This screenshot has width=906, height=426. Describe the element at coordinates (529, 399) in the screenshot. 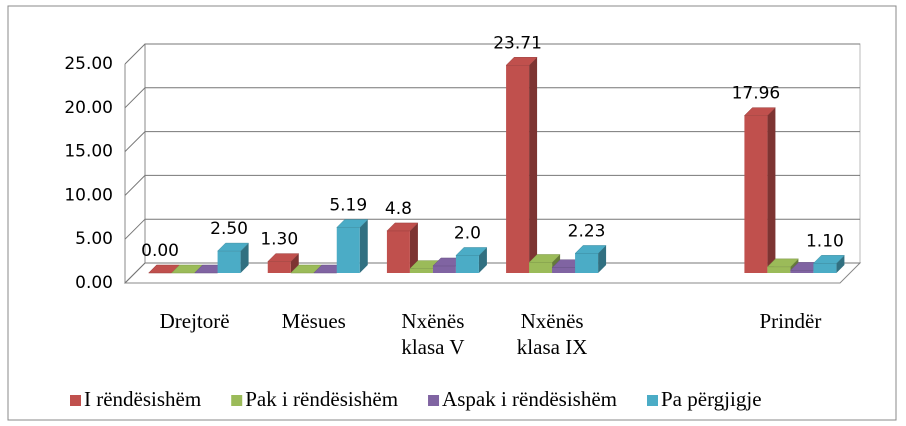

I see `legend-label: Aspak i rëndësishëm` at that location.